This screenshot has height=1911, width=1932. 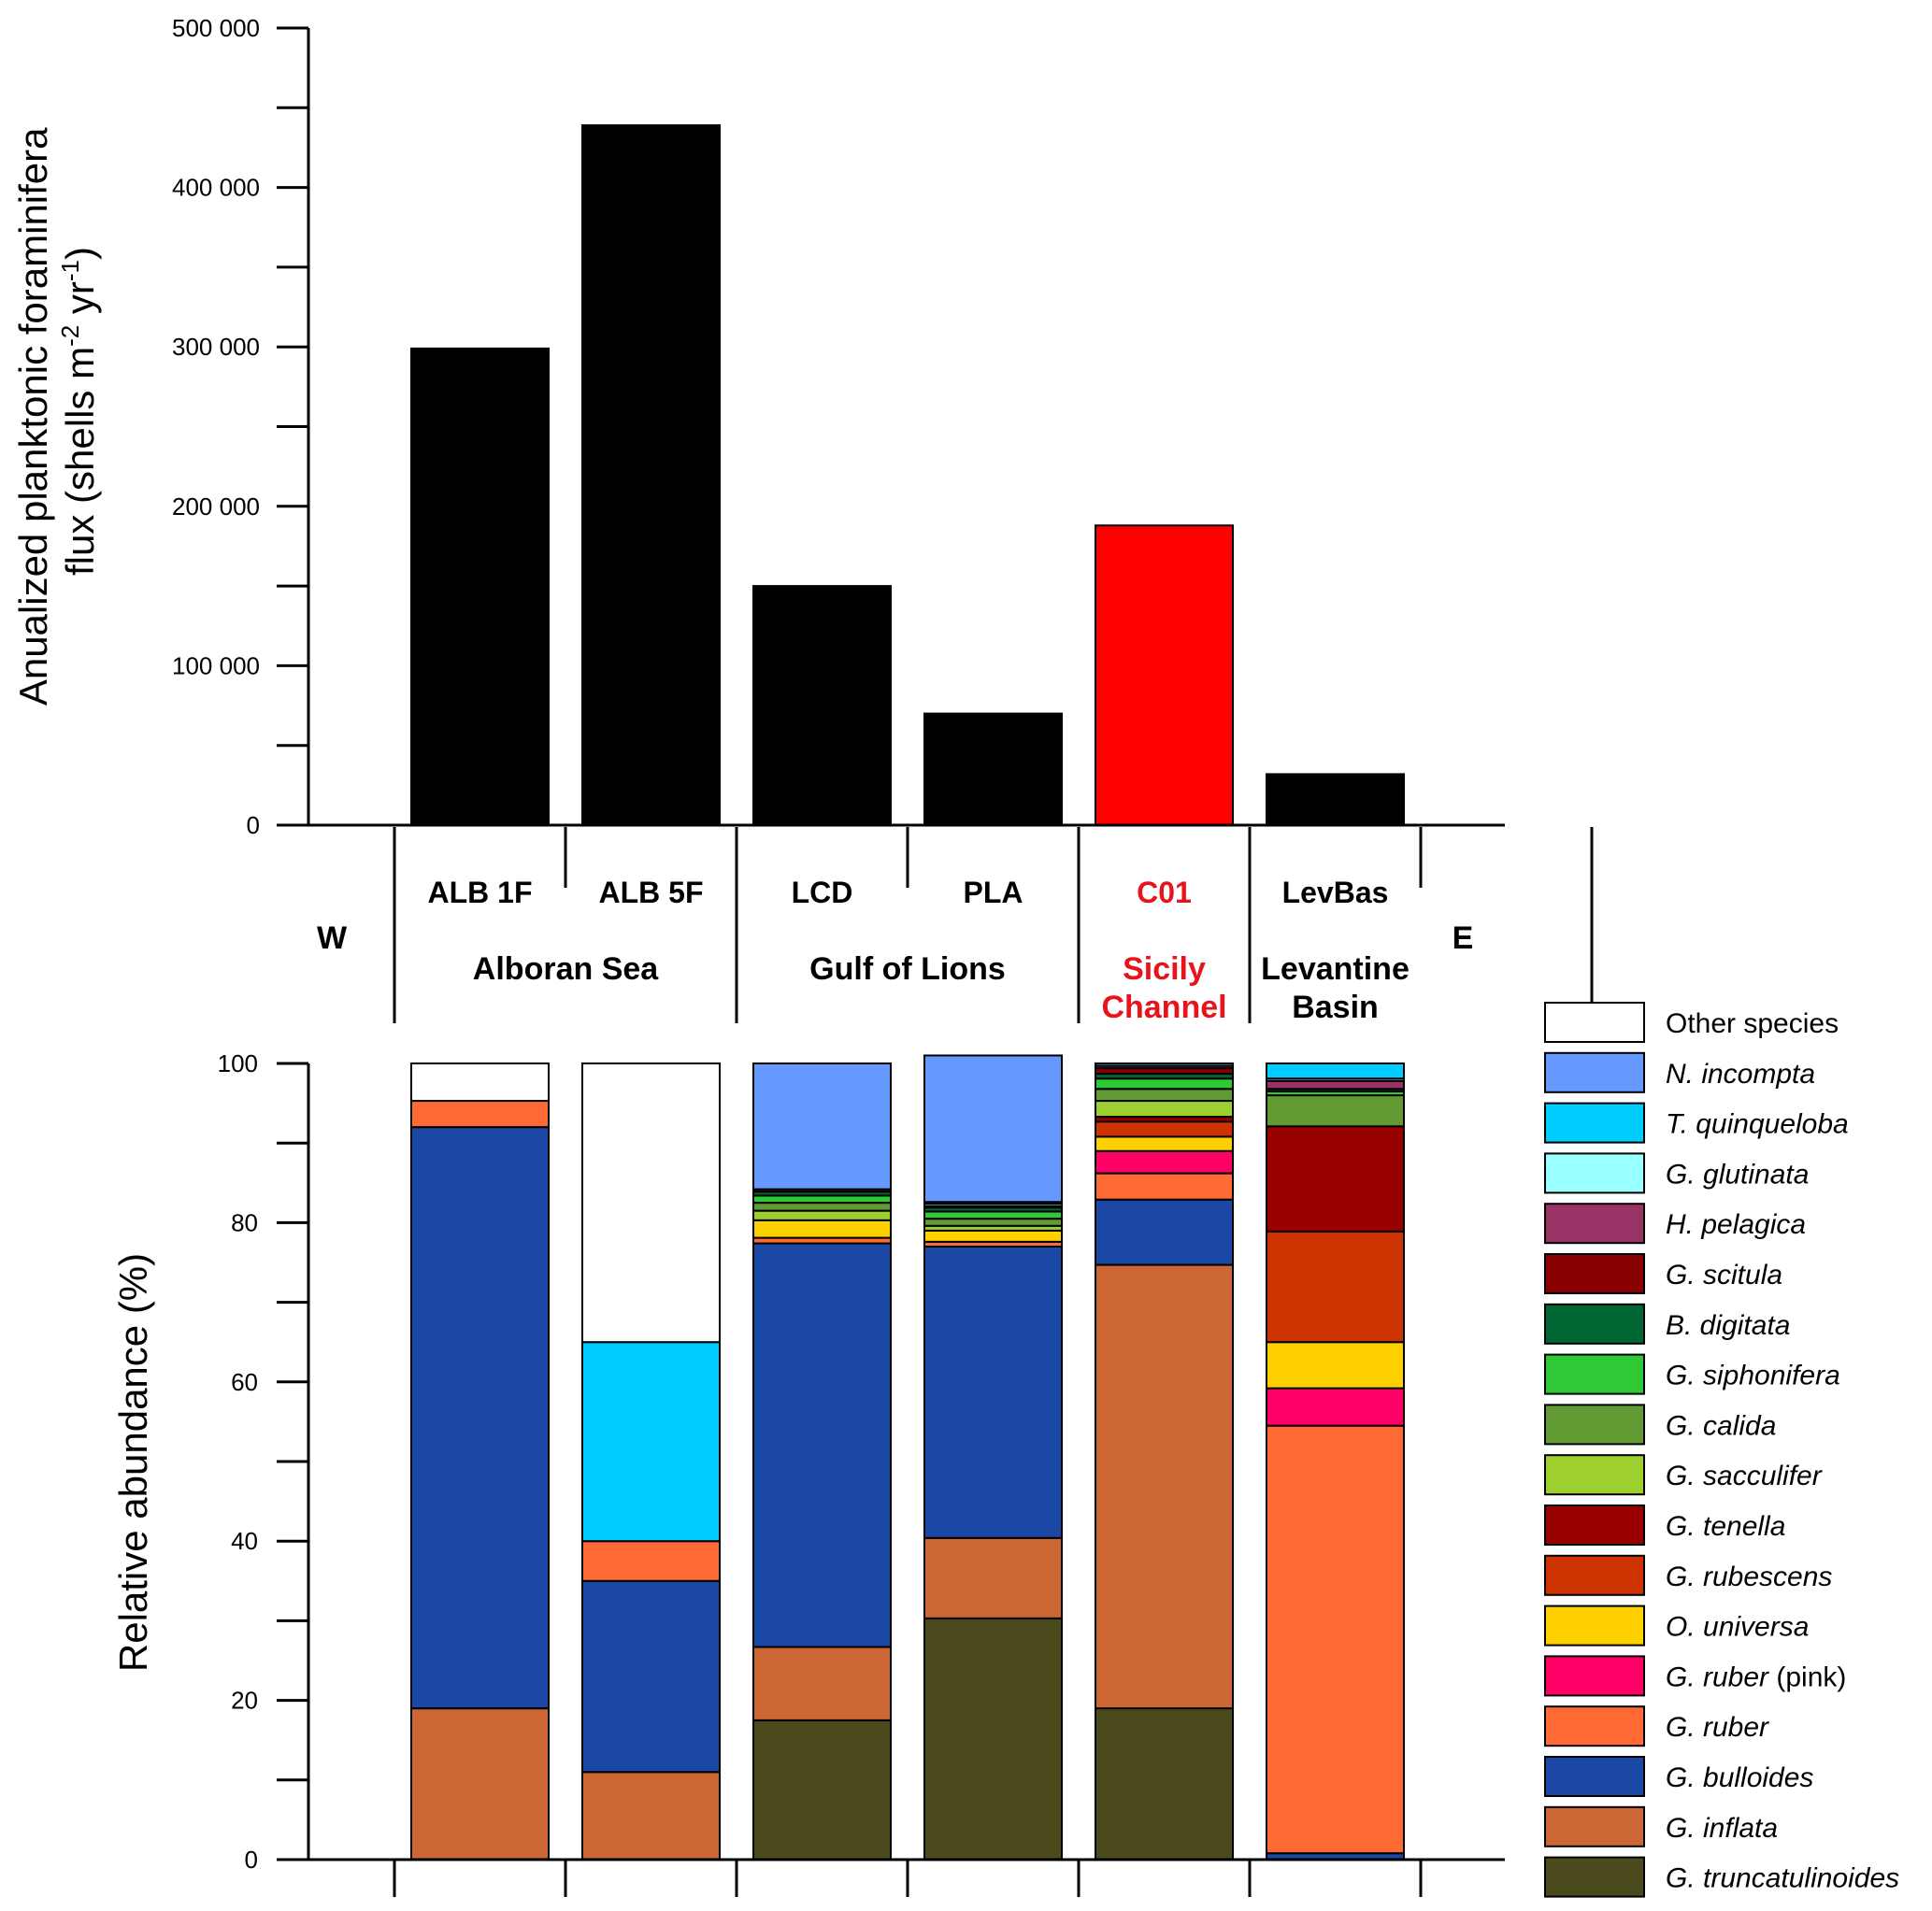 I want to click on flux-bar-alb-5f, so click(x=651, y=475).